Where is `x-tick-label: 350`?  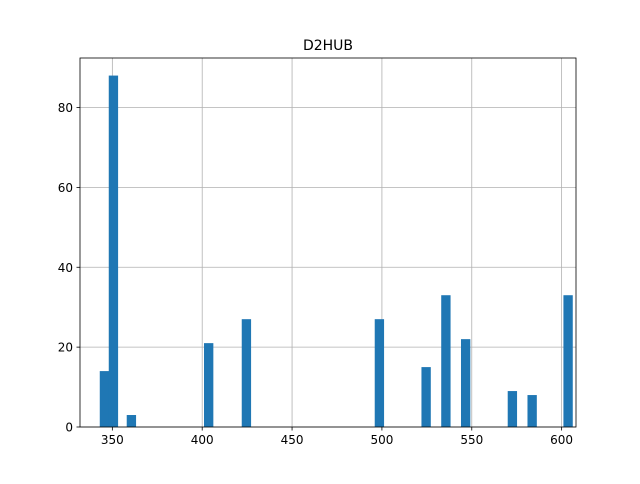
x-tick-label: 350 is located at coordinates (112, 440).